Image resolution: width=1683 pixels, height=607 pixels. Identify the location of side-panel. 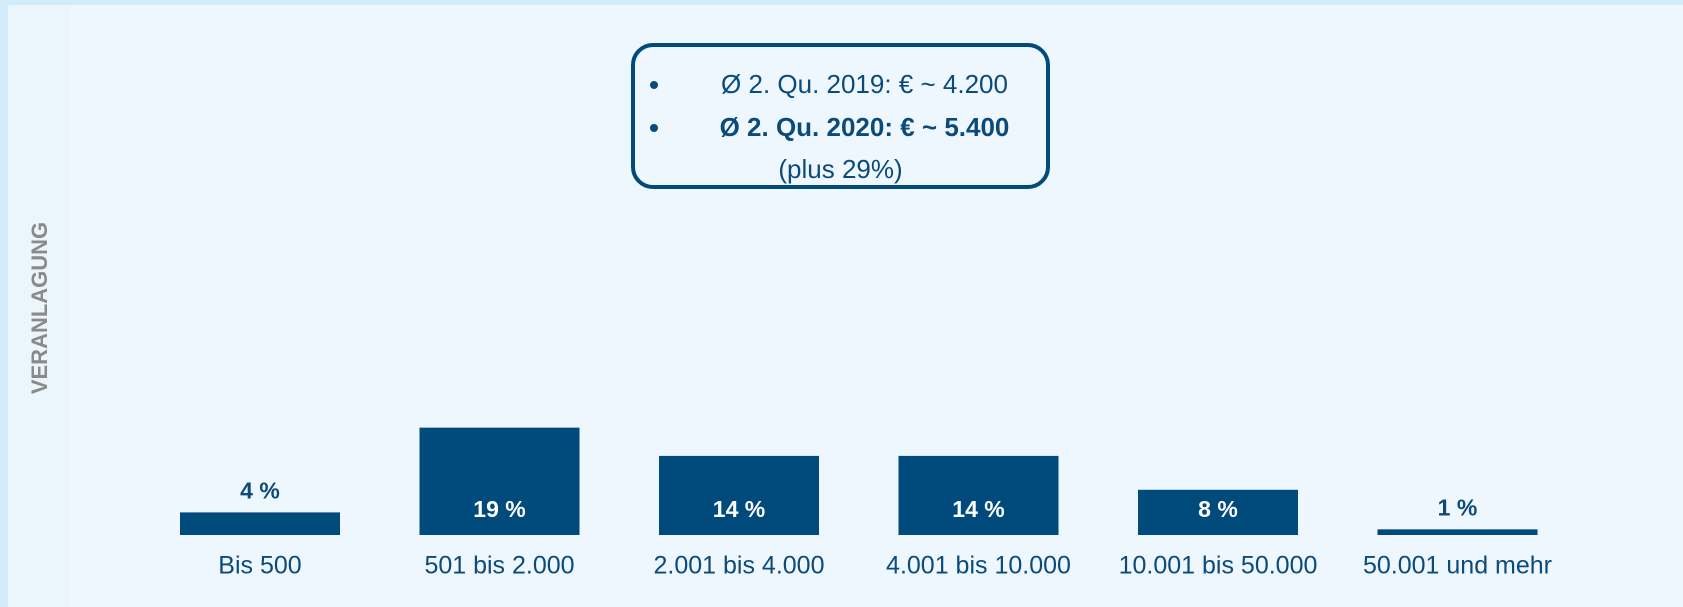
(39, 306).